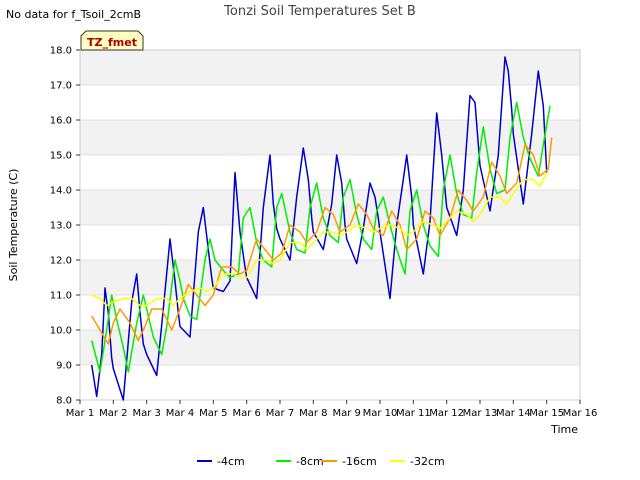 The image size is (640, 480). Describe the element at coordinates (61, 191) in the screenshot. I see `y-tick-label: 14.0` at that location.